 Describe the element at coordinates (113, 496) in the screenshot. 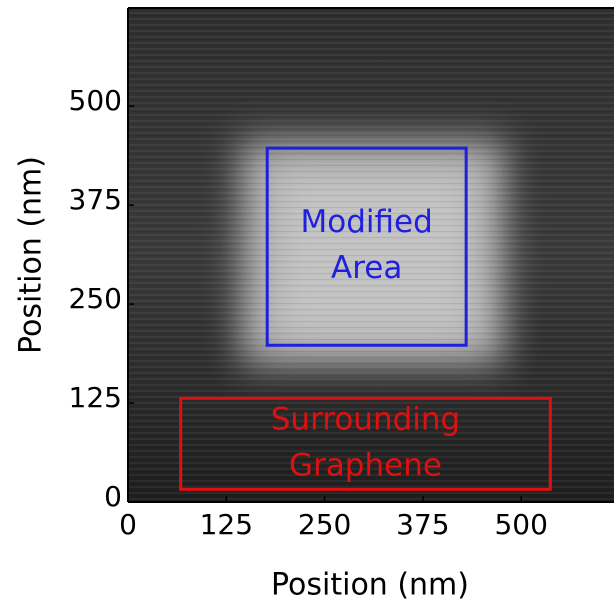

I see `y-tick-label: 0` at that location.